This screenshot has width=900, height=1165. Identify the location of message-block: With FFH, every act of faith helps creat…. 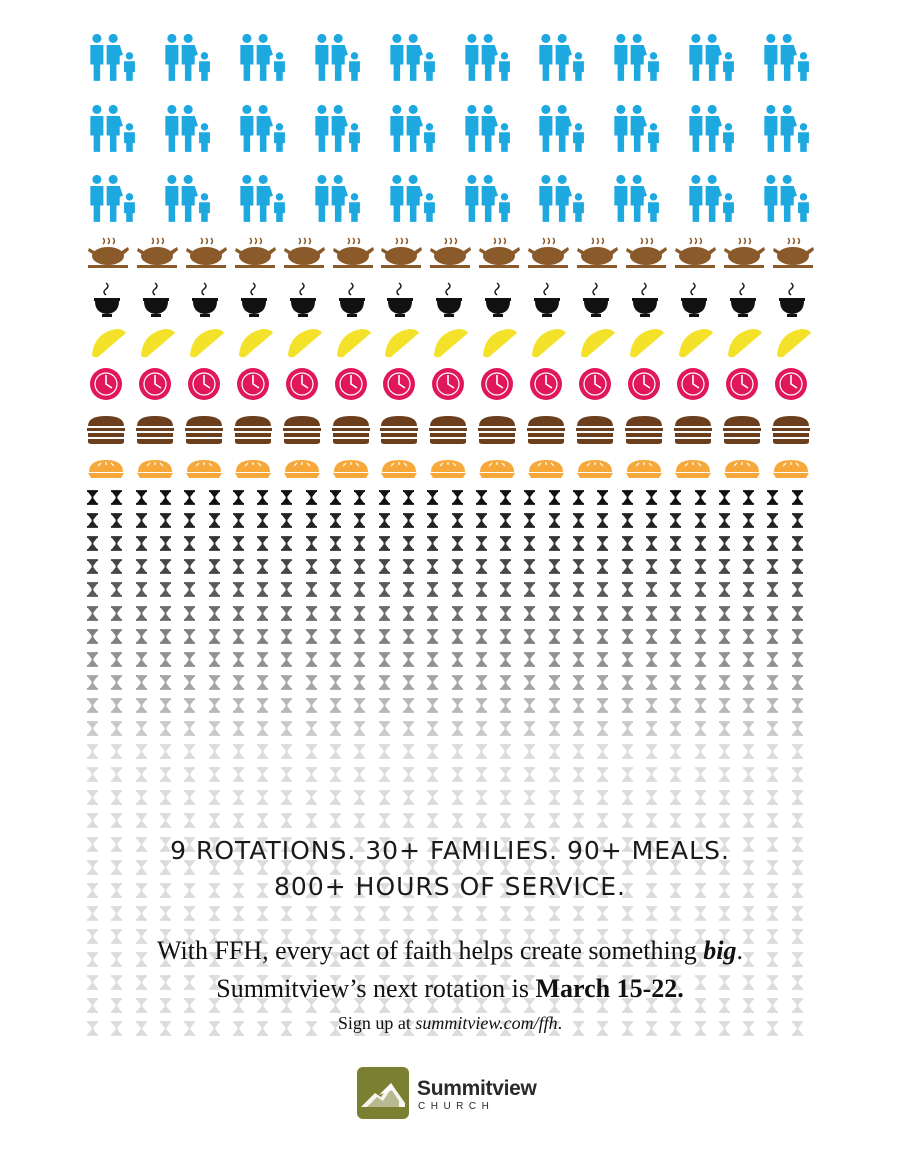
(450, 985).